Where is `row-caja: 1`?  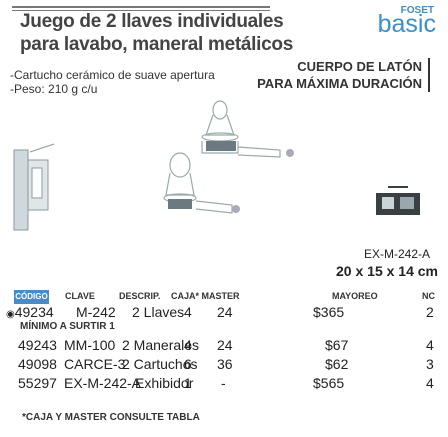 row-caja: 1 is located at coordinates (188, 383).